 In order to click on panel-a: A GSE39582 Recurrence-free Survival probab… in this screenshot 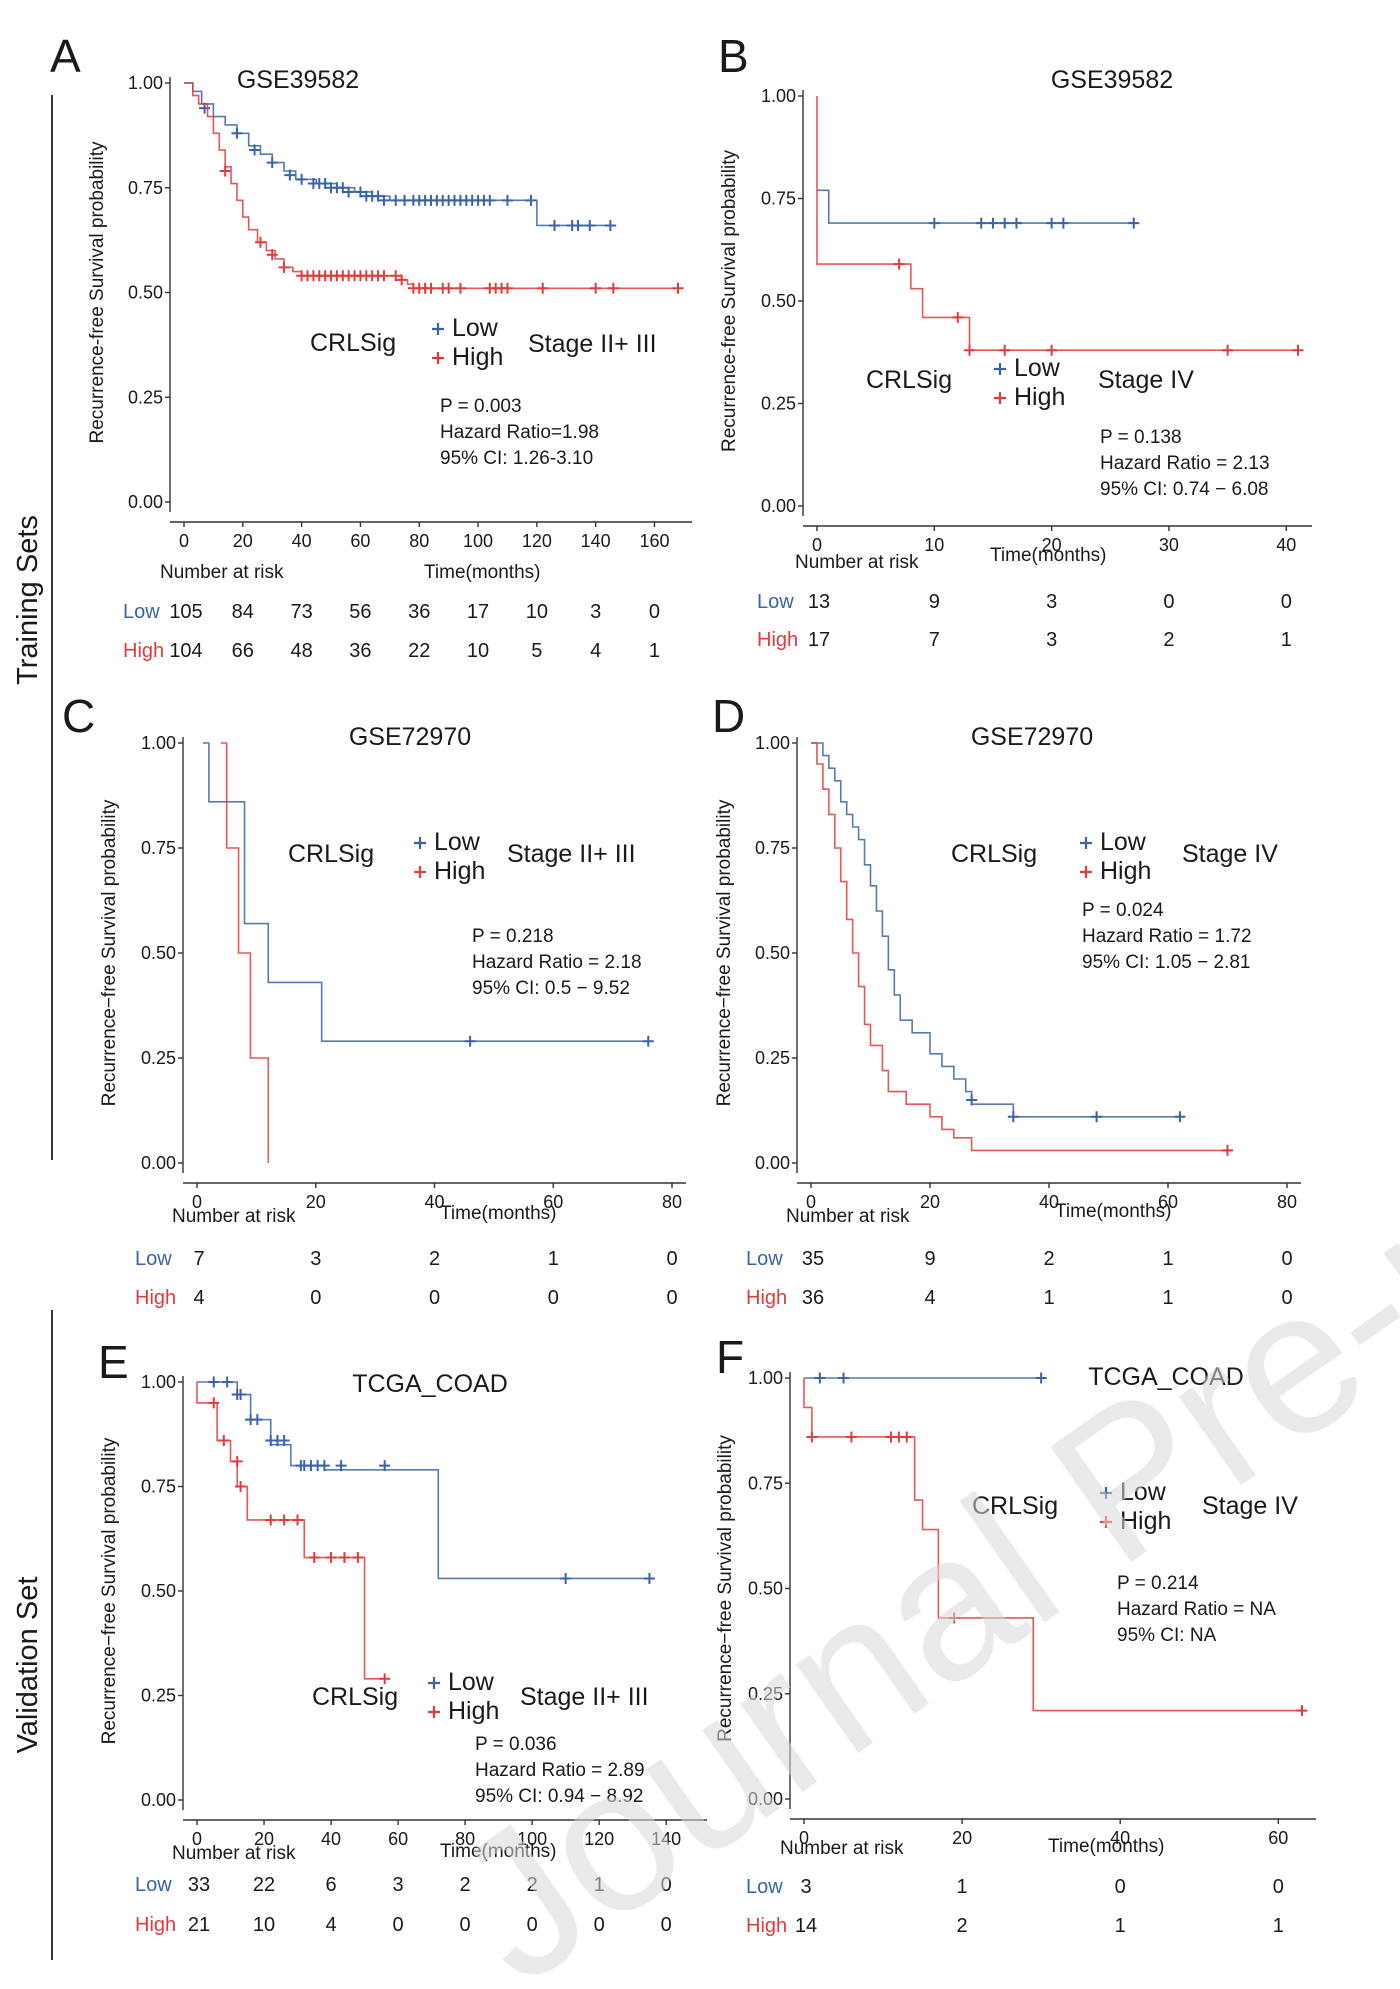, I will do `click(371, 346)`.